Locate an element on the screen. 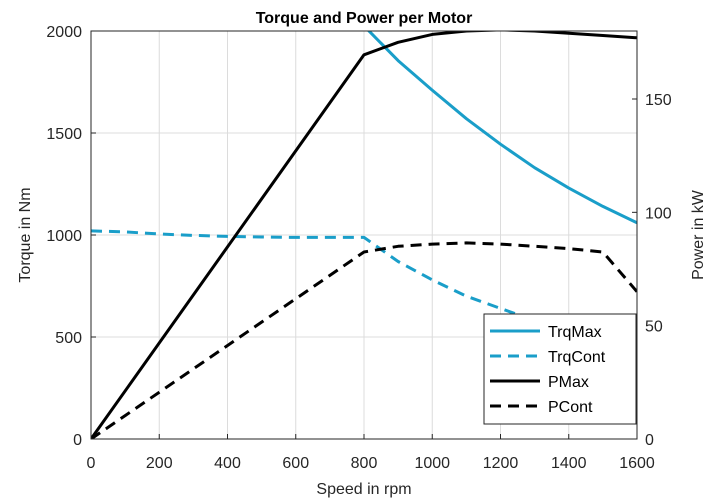 The image size is (719, 502). x-axis-title: Speed in rpm is located at coordinates (363, 489).